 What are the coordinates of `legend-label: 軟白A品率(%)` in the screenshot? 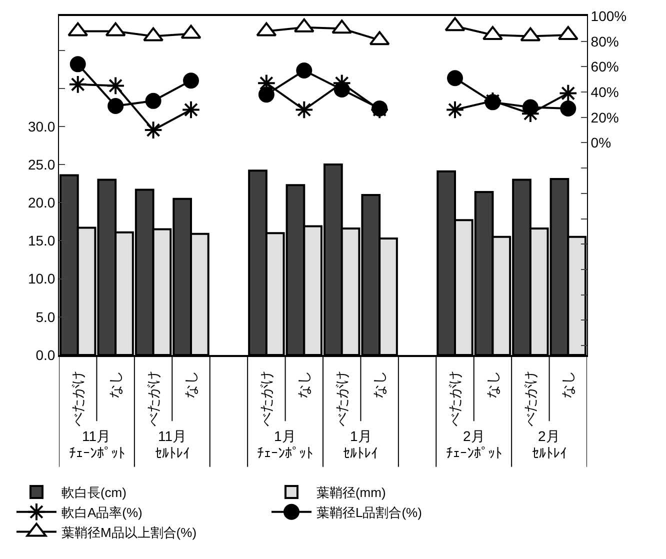 It's located at (101, 512).